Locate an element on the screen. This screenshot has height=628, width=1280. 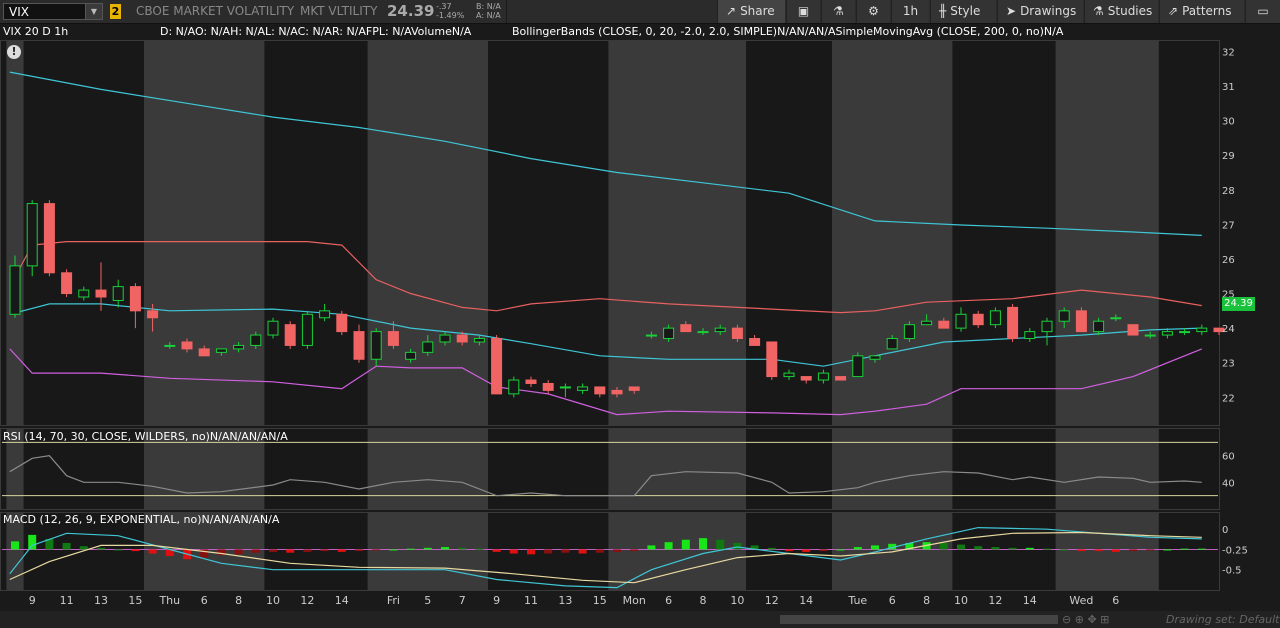
symbol-text: VIX is located at coordinates (19, 12).